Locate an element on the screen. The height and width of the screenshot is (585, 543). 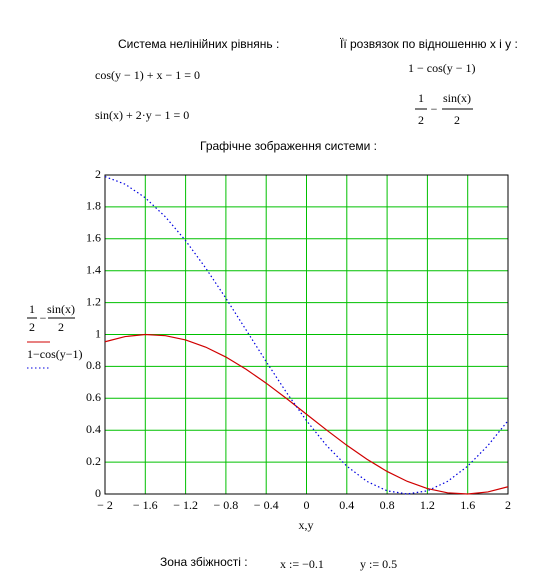
y-tick-label: 1.4 is located at coordinates (93, 269).